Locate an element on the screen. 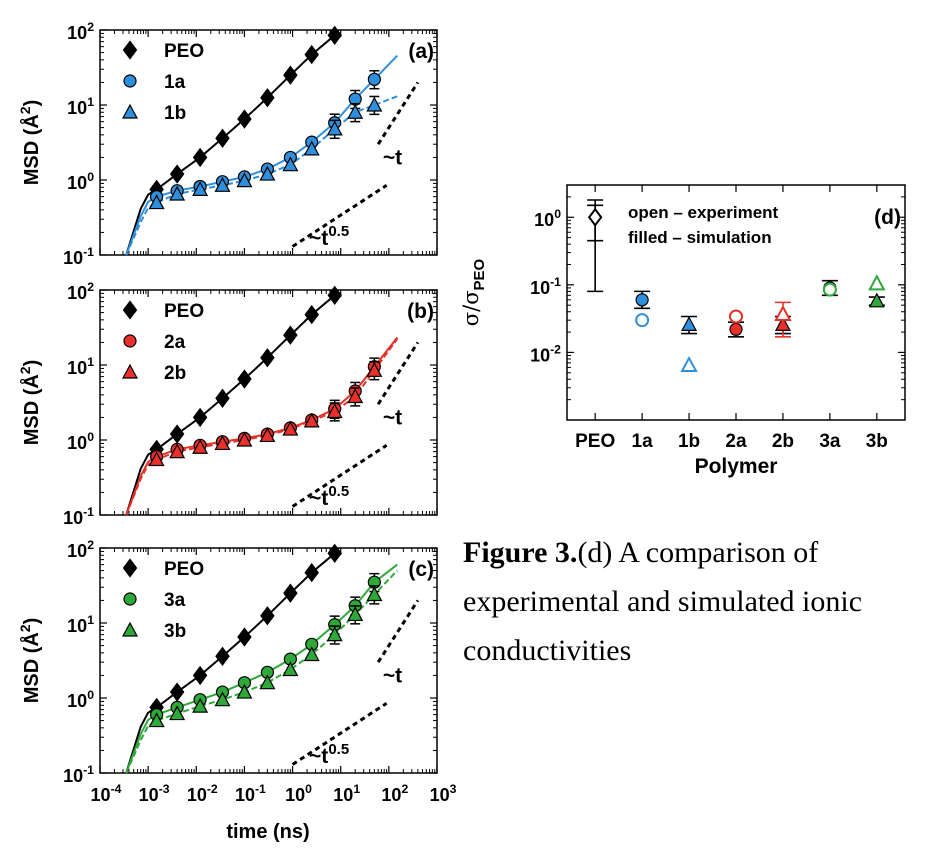  legend-marker-1a is located at coordinates (130, 81).